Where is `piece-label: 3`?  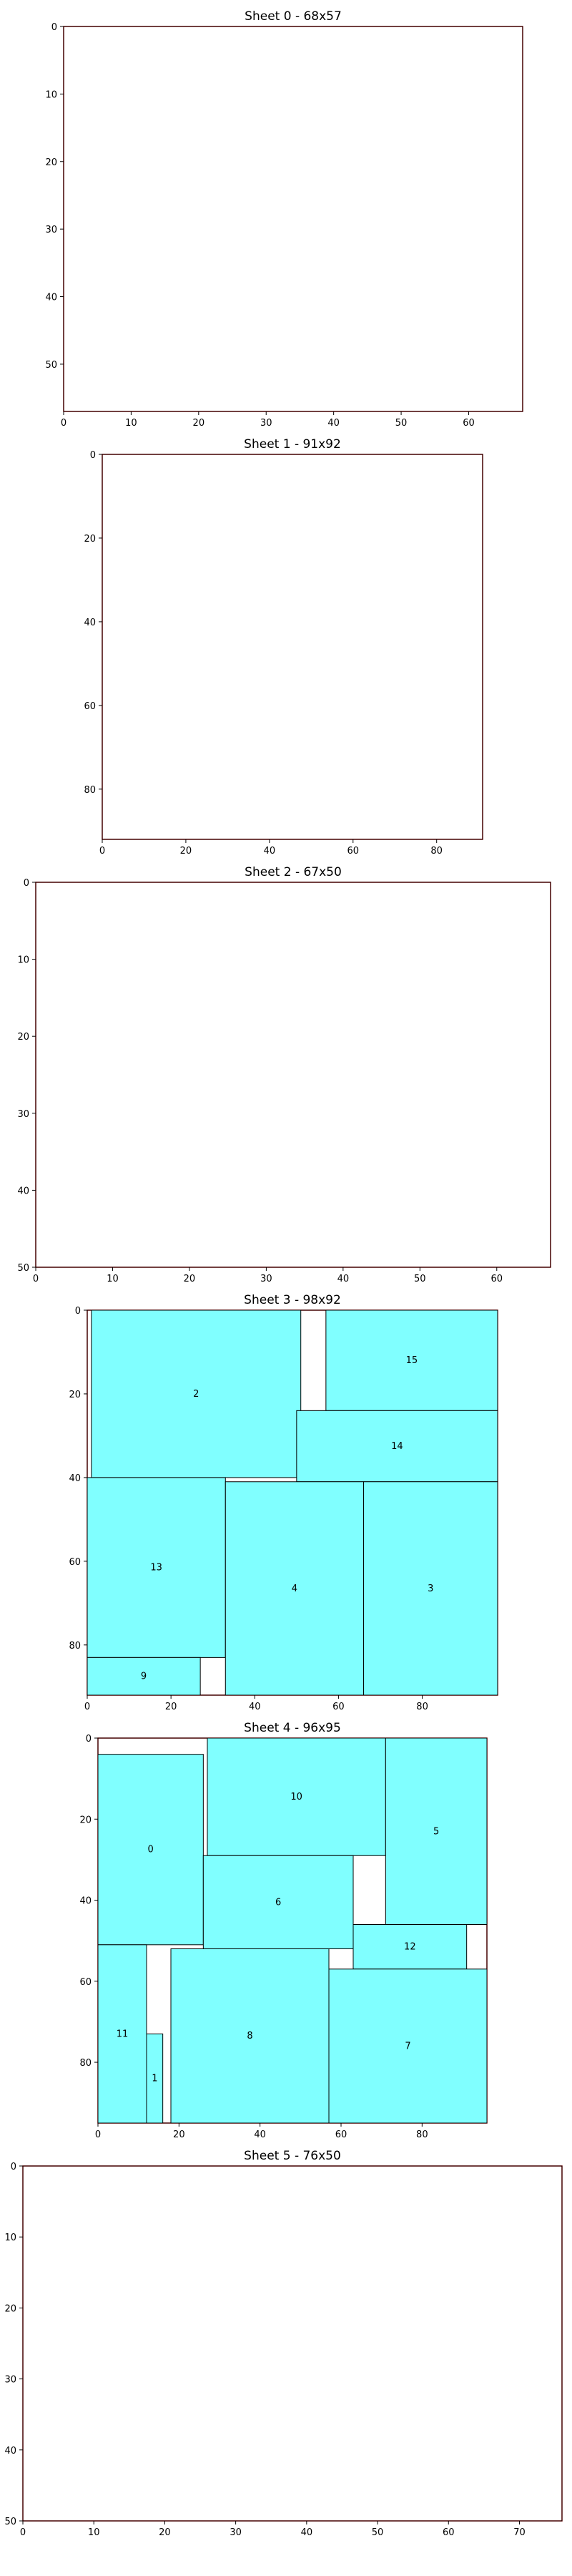
piece-label: 3 is located at coordinates (430, 1589).